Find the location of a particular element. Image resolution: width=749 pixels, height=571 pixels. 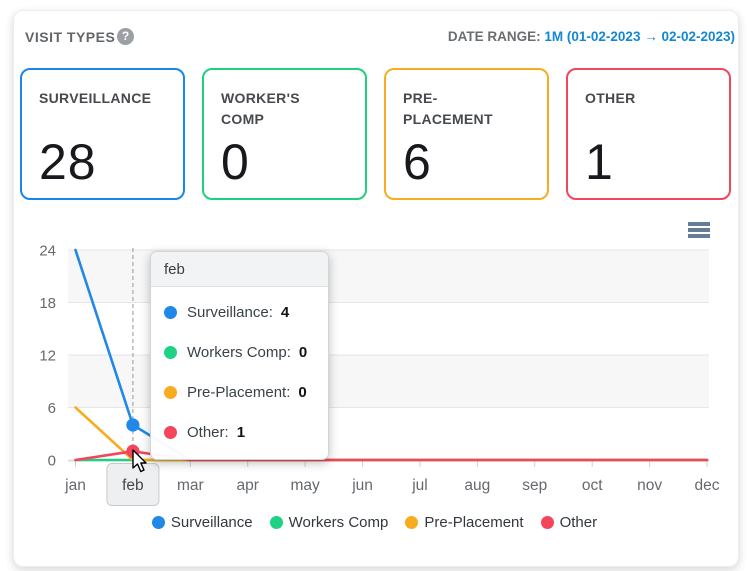

hamburger-menu-icon is located at coordinates (699, 230).